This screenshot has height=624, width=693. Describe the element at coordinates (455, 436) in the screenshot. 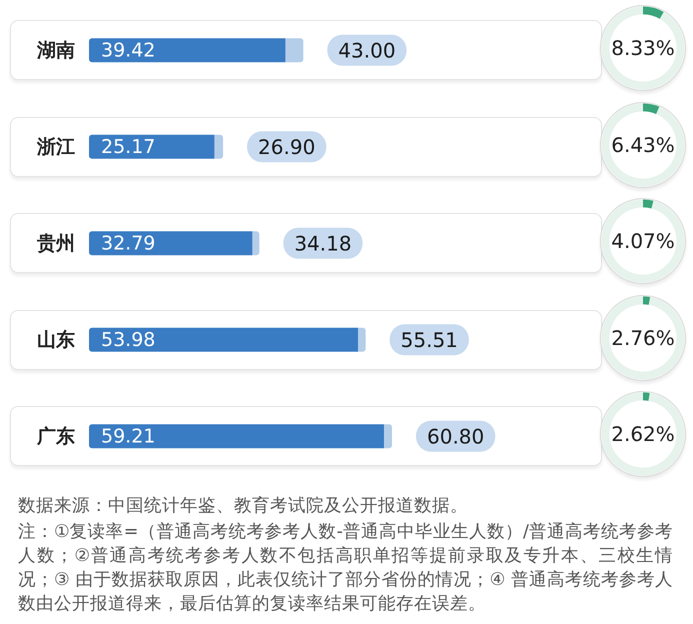

I see `total-label: 60.80` at that location.